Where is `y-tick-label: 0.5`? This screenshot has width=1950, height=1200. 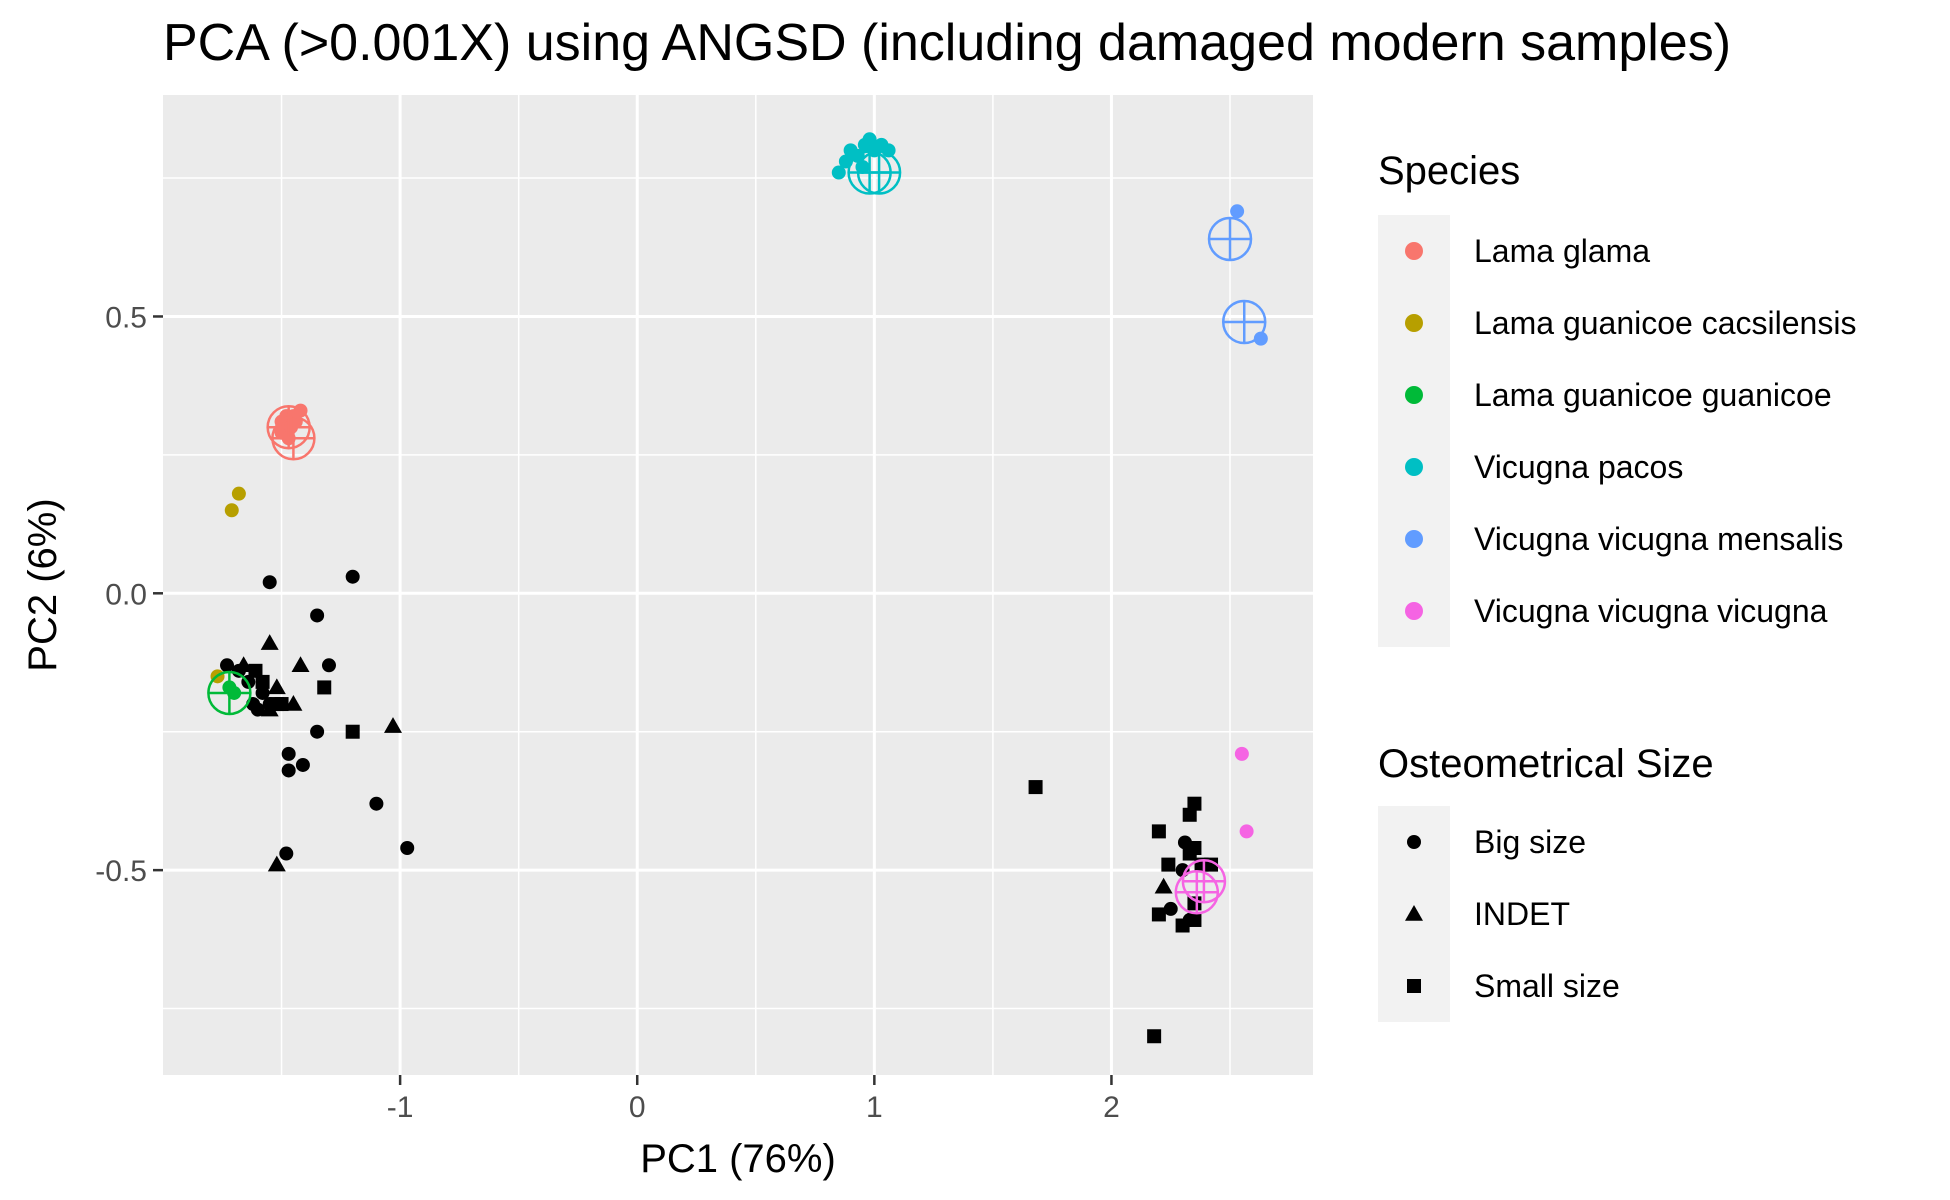 y-tick-label: 0.5 is located at coordinates (126, 317).